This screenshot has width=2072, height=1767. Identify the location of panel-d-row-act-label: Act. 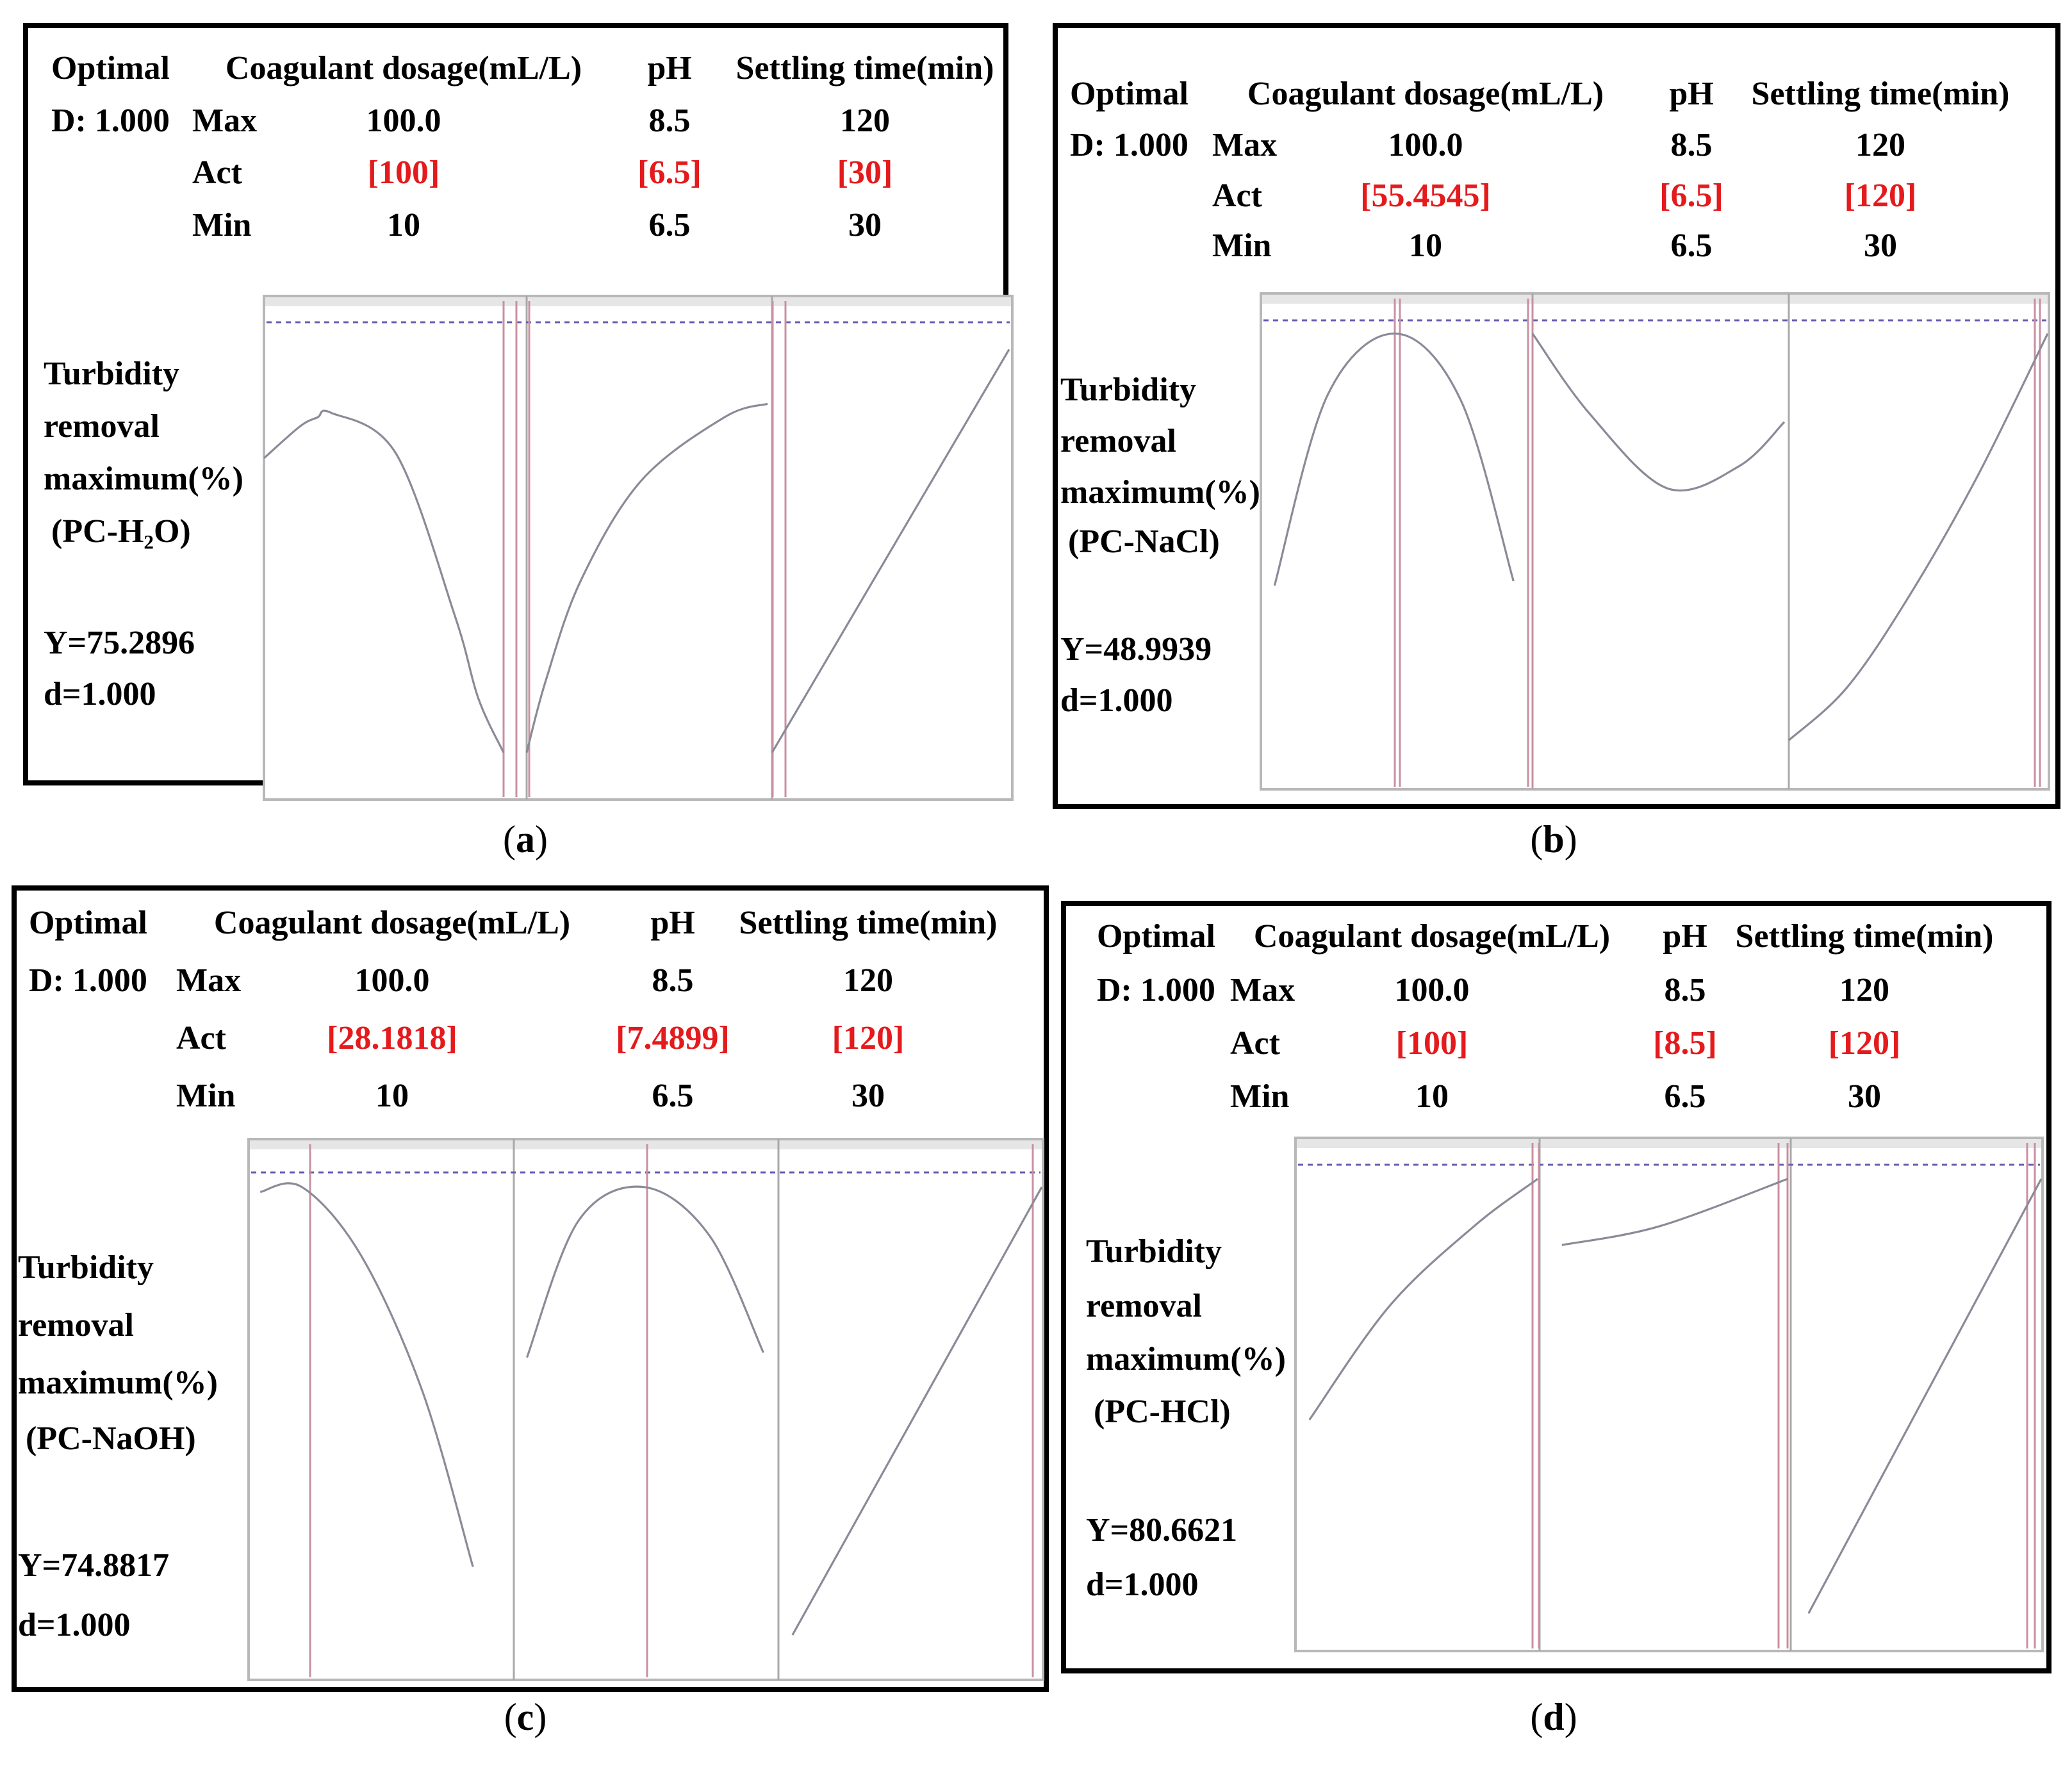
(1255, 1043).